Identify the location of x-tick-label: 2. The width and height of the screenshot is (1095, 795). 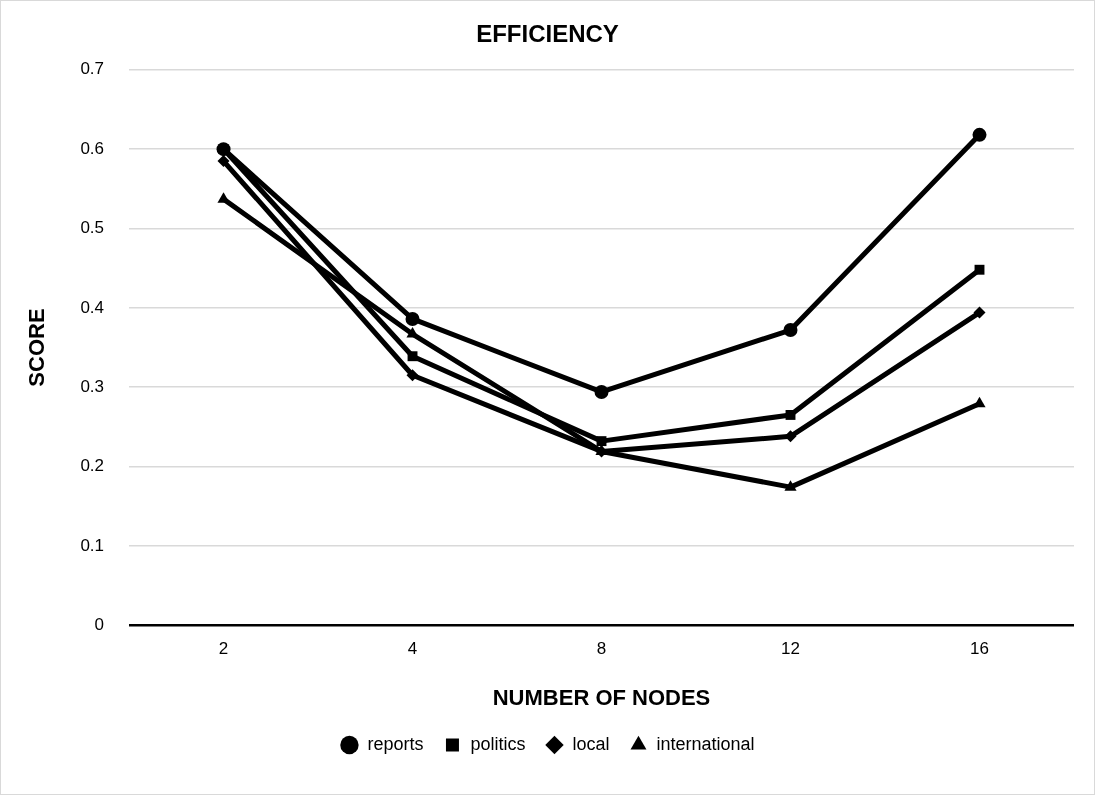
(223, 649).